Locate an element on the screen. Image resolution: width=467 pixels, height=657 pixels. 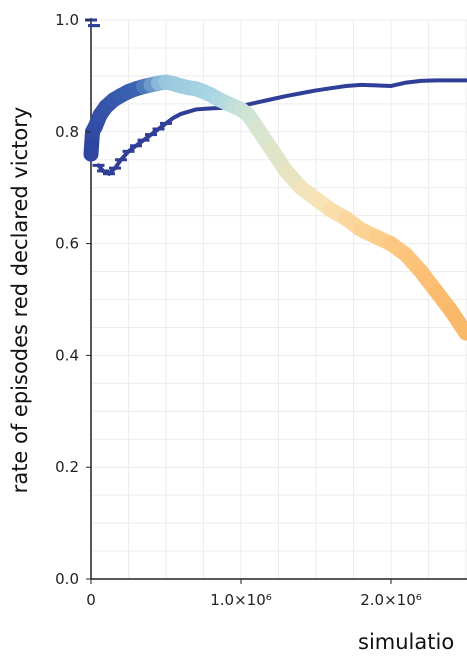
x-tick-label: 0 is located at coordinates (91, 600).